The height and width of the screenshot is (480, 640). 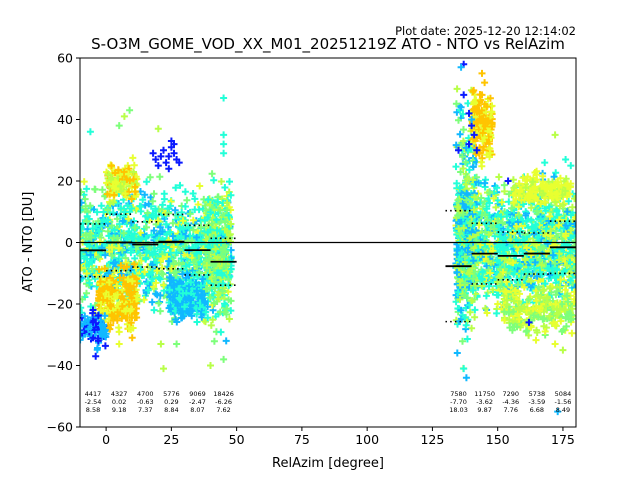 What do you see at coordinates (223, 410) in the screenshot?
I see `bin-std: 7.62` at bounding box center [223, 410].